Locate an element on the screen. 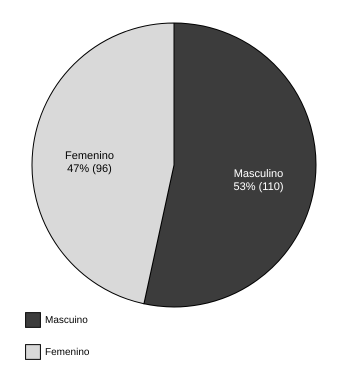 The image size is (349, 382). data-label: Masculino 53% (110) is located at coordinates (259, 181).